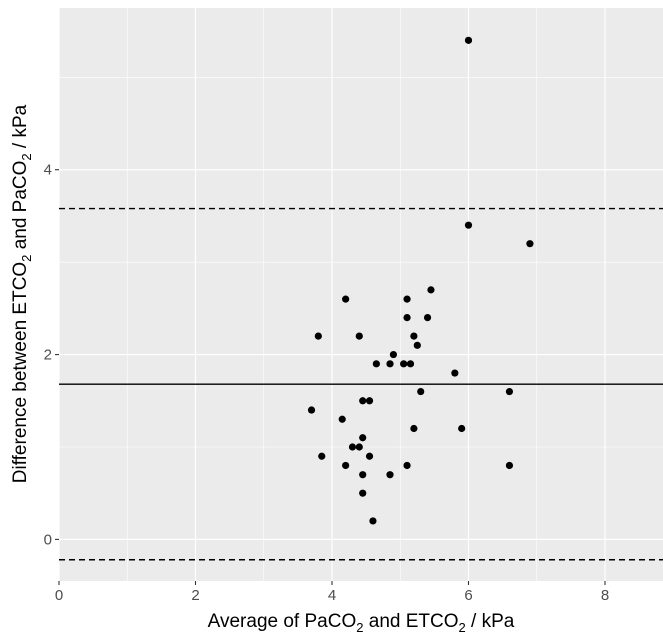 This screenshot has width=663, height=636. Describe the element at coordinates (48, 170) in the screenshot. I see `y-tick-label: 4` at that location.